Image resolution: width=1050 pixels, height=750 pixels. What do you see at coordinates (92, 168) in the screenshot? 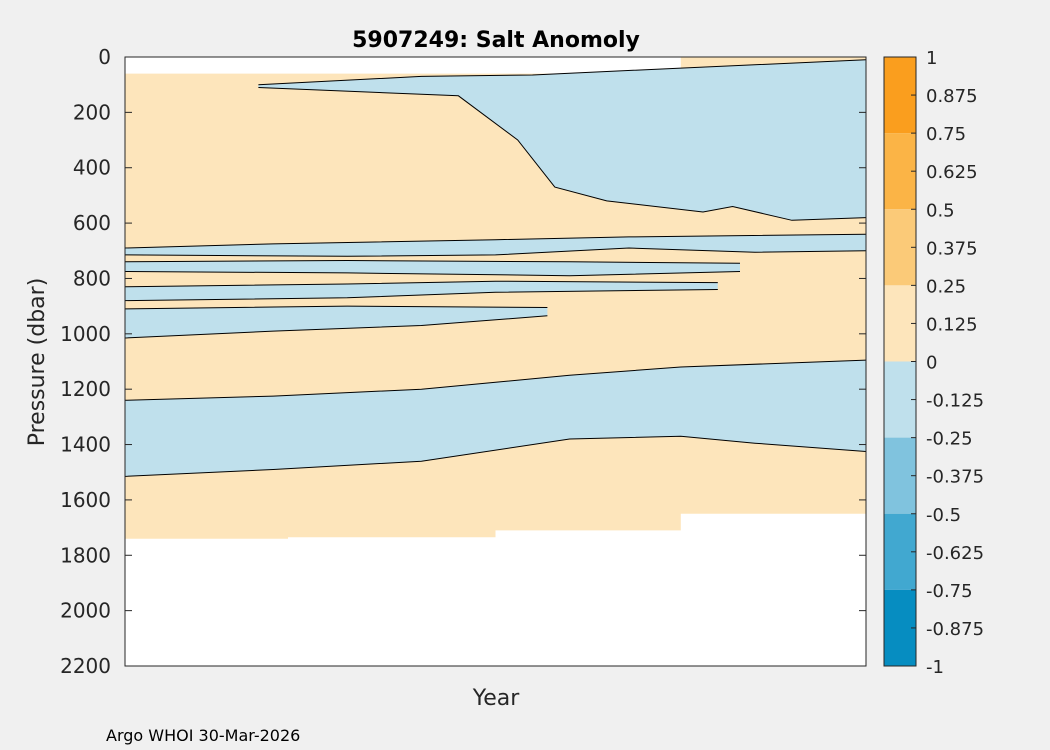
I see `y-tick-label: 400` at bounding box center [92, 168].